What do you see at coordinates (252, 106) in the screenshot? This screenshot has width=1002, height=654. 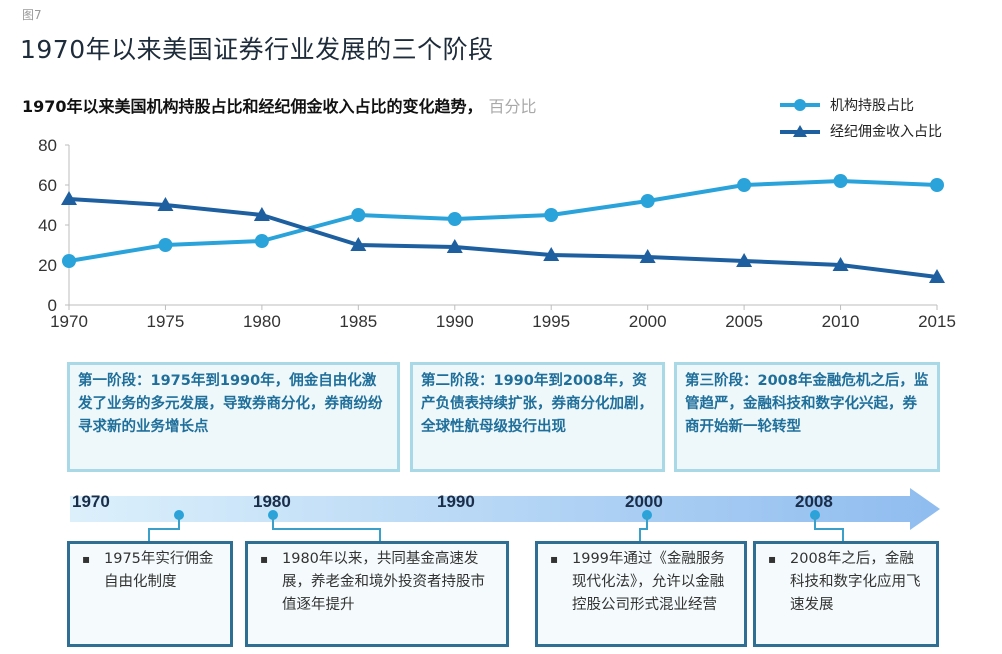 I see `chart-title-text: 1970年以来美国机构持股占比和经纪佣金收入占比的变化趋势，` at bounding box center [252, 106].